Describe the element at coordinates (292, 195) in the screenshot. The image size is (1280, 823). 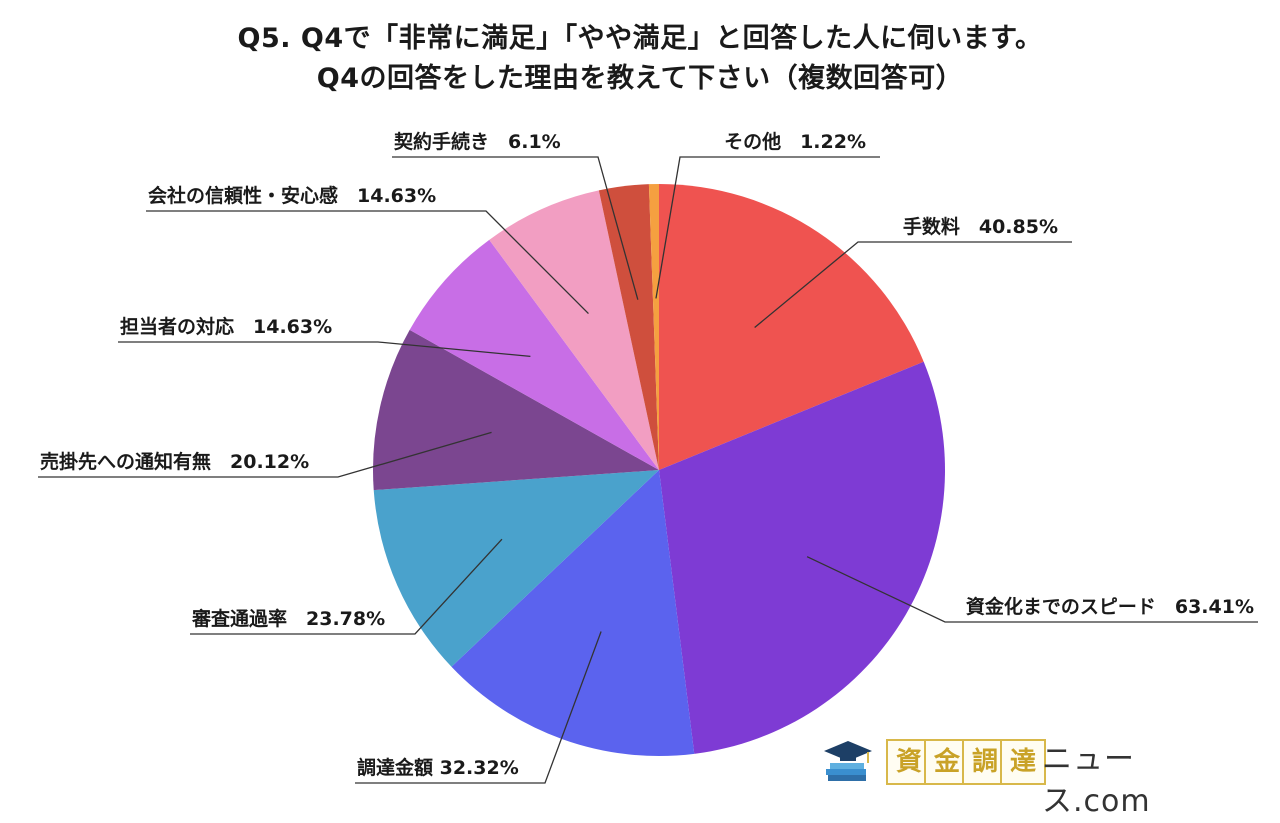
I see `slice-label: 会社の信頼性・安心感 14.63%` at that location.